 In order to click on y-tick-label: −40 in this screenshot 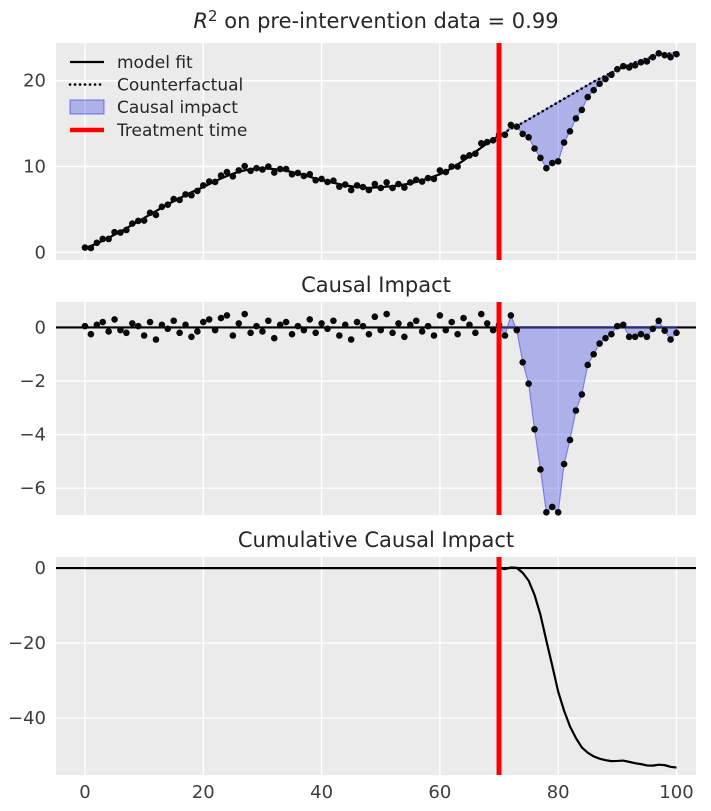, I will do `click(27, 718)`.